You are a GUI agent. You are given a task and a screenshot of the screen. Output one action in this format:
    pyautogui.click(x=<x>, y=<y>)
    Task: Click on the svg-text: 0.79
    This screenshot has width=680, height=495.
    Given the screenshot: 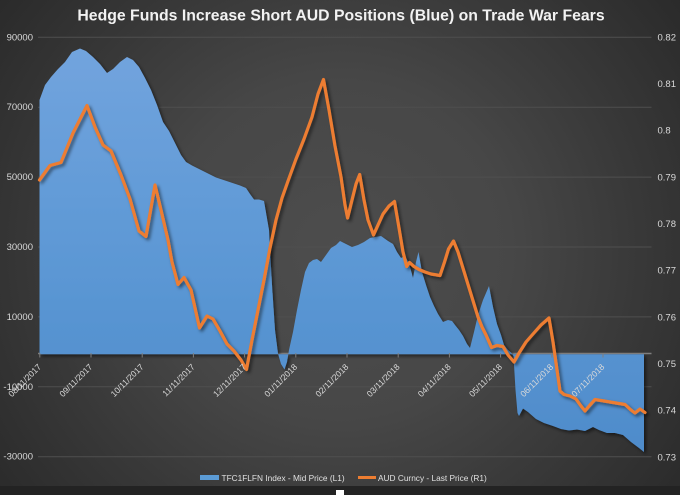 What is the action you would take?
    pyautogui.click(x=667, y=177)
    